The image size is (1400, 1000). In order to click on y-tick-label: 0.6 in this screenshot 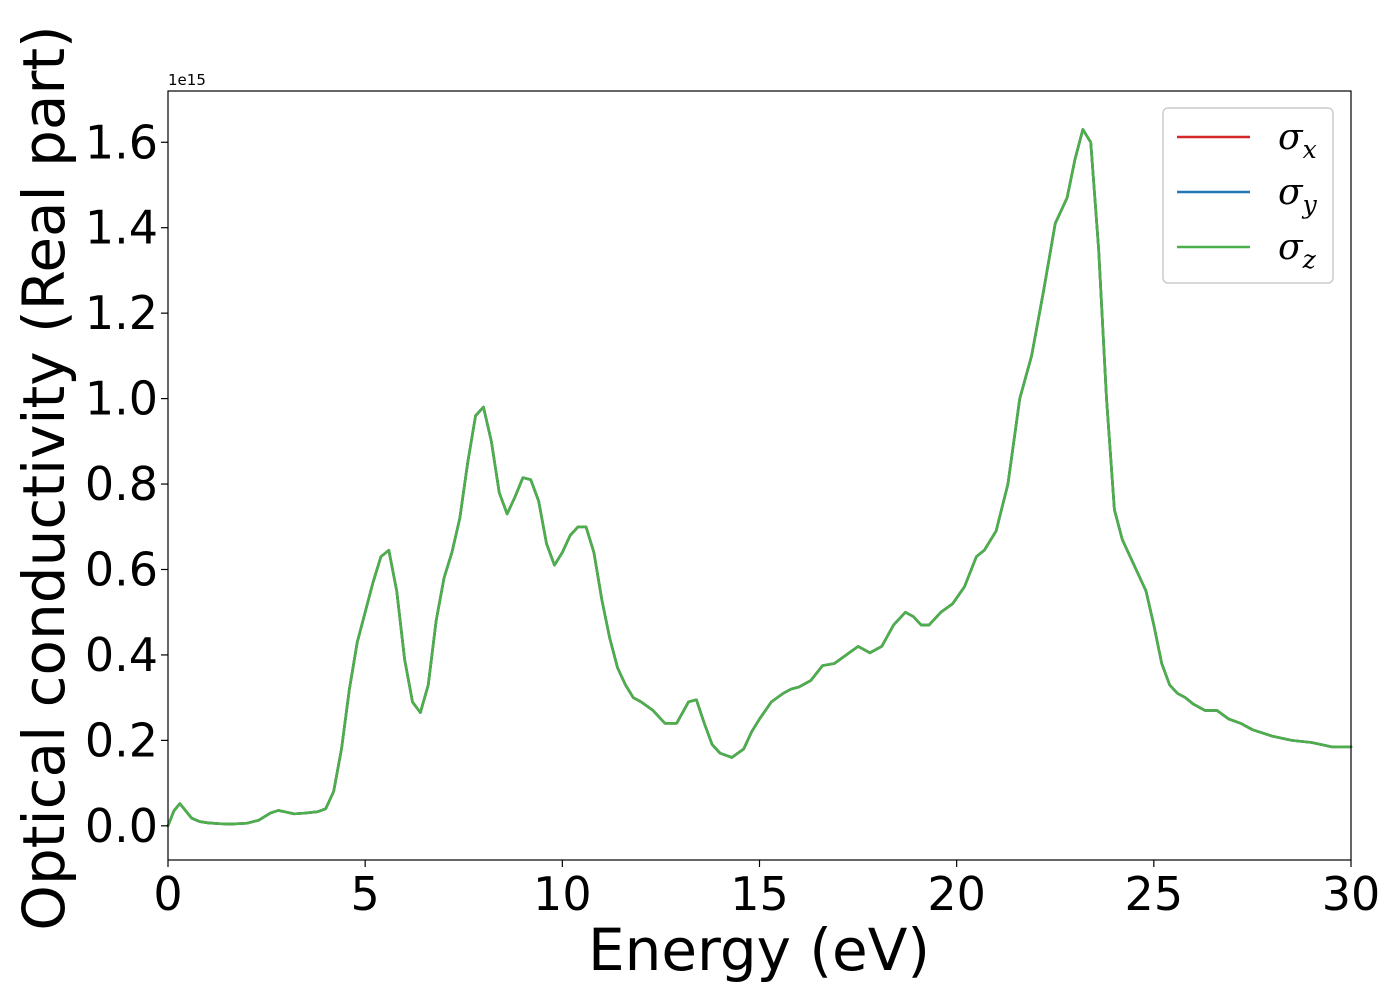, I will do `click(121, 569)`.